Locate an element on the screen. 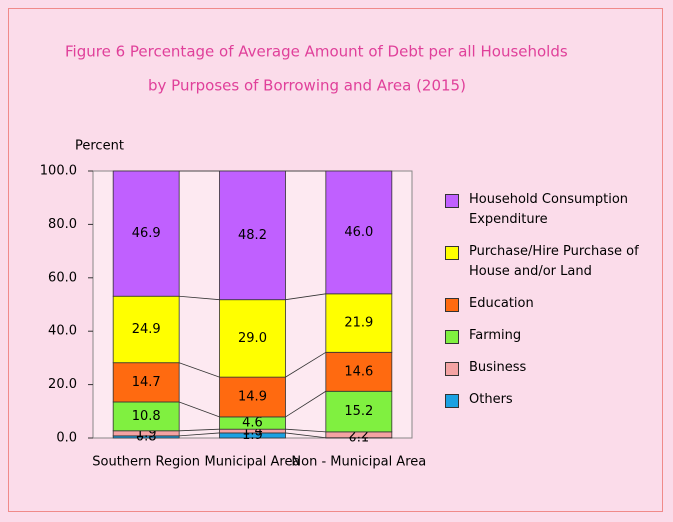  y-tick-label: 80.0 is located at coordinates (62, 224).